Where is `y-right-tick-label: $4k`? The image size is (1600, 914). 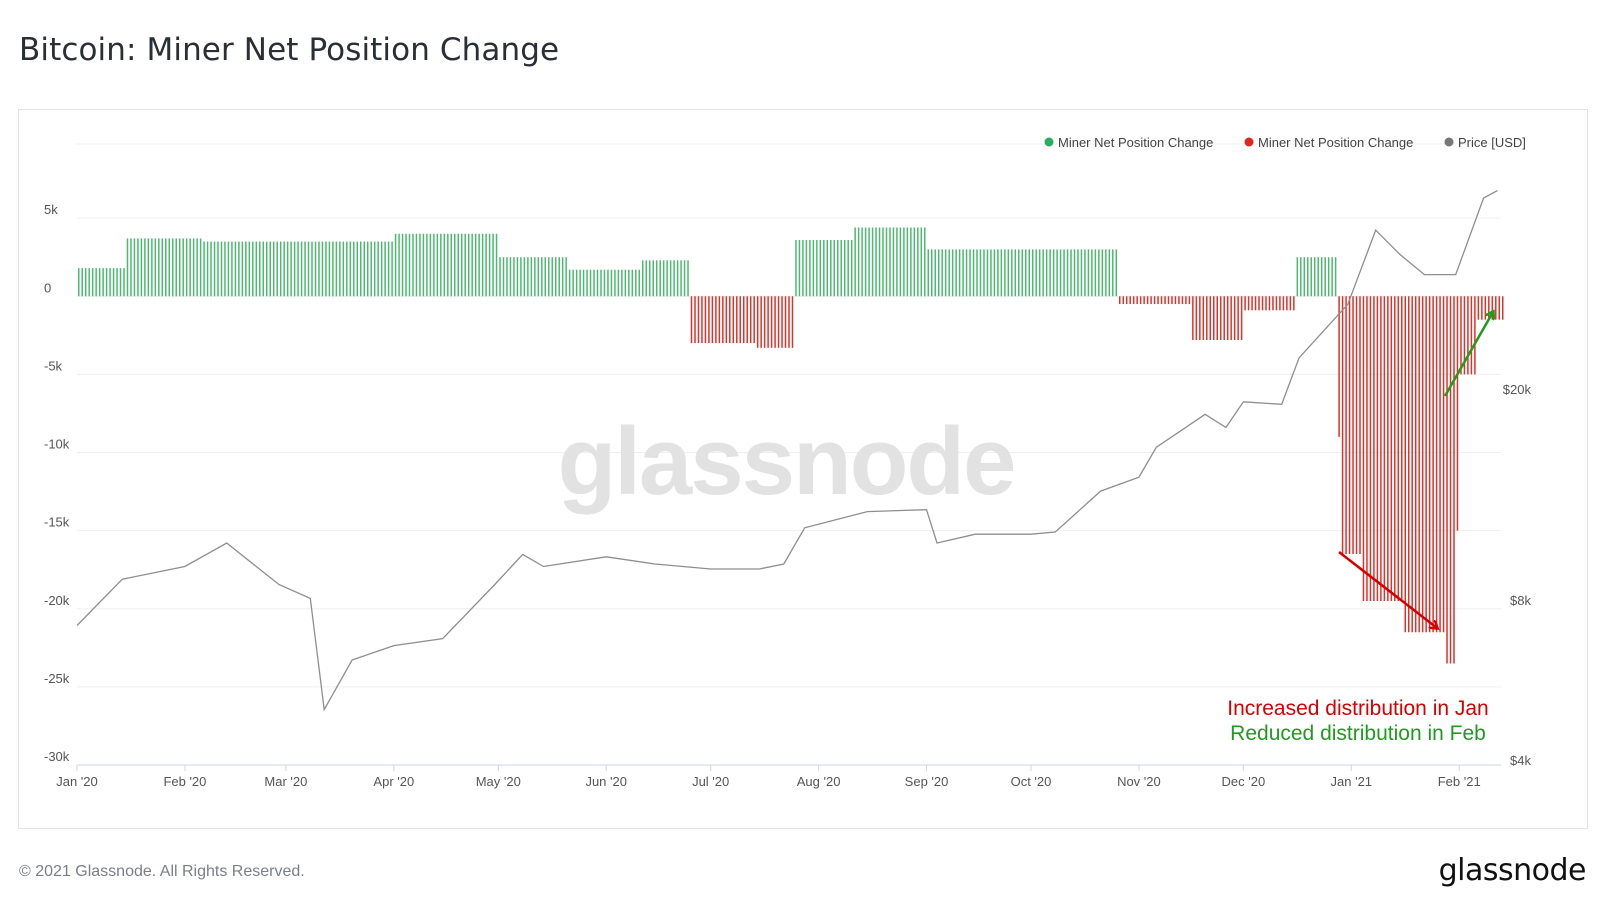 y-right-tick-label: $4k is located at coordinates (1520, 760).